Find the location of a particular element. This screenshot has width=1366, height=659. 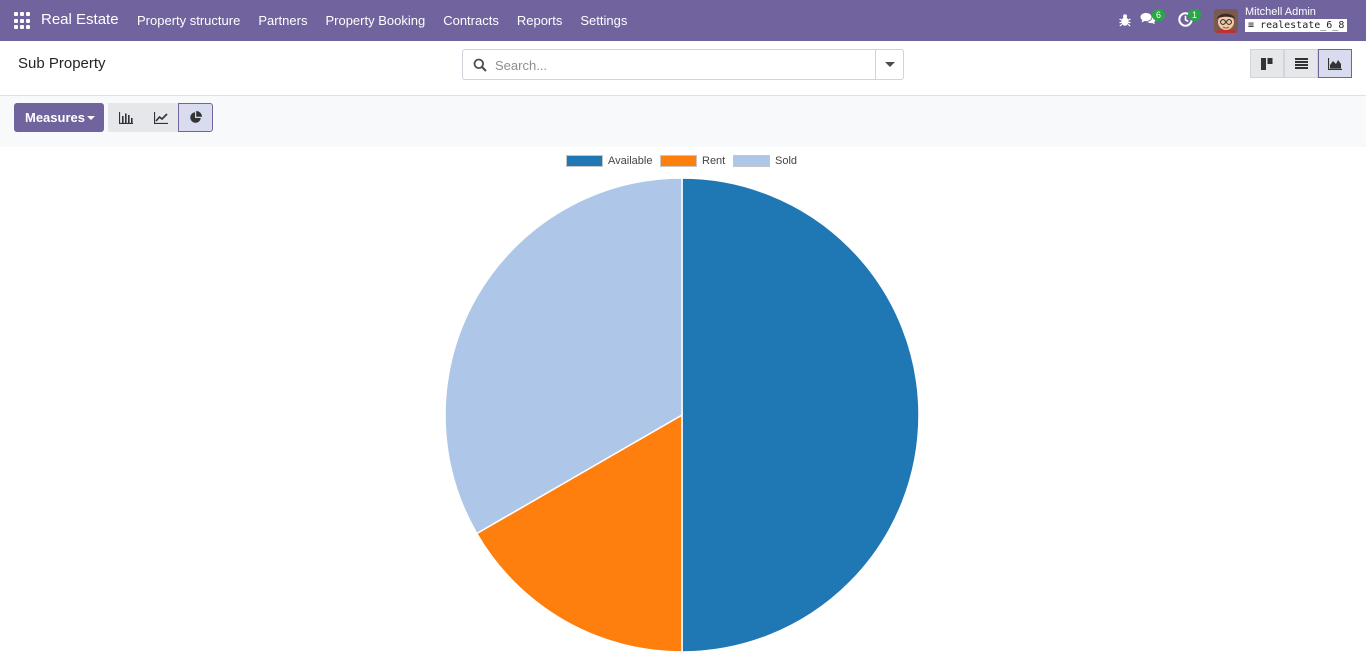

legend-item-rent: Rent is located at coordinates (692, 161).